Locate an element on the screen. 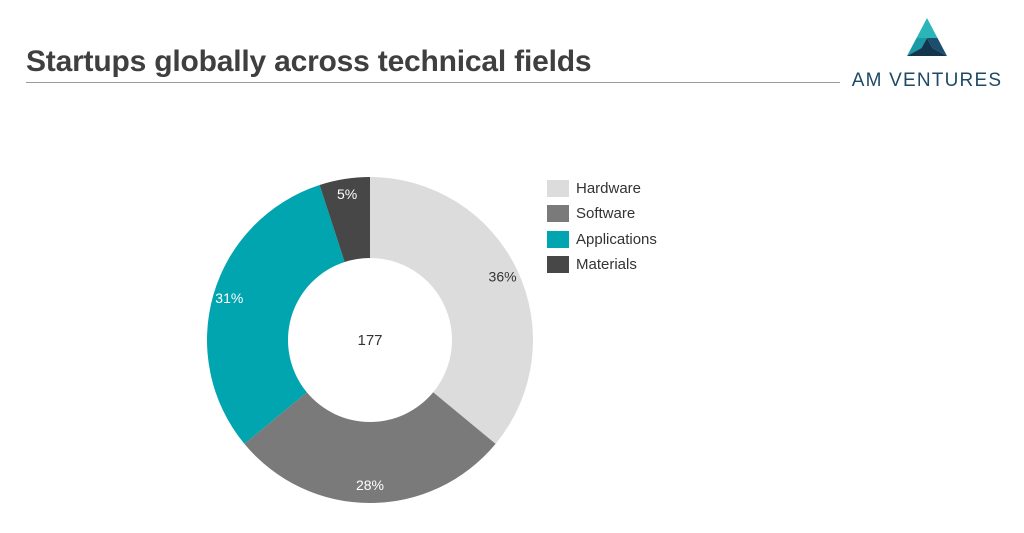 This screenshot has width=1024, height=533. legend-label: Materials is located at coordinates (606, 265).